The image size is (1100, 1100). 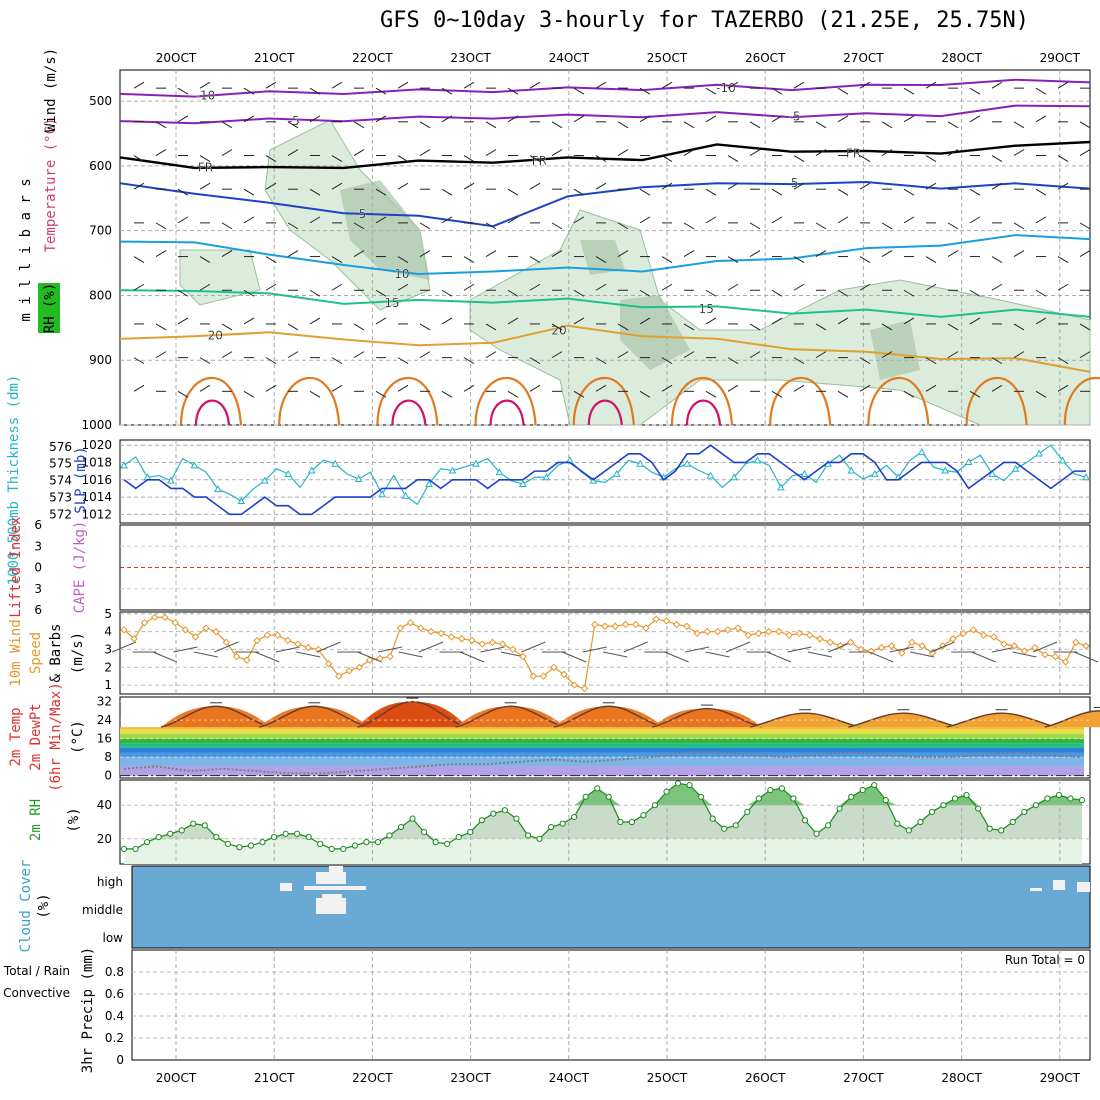 I want to click on cloud-ylabel: Cloud Cover, so click(x=26, y=906).